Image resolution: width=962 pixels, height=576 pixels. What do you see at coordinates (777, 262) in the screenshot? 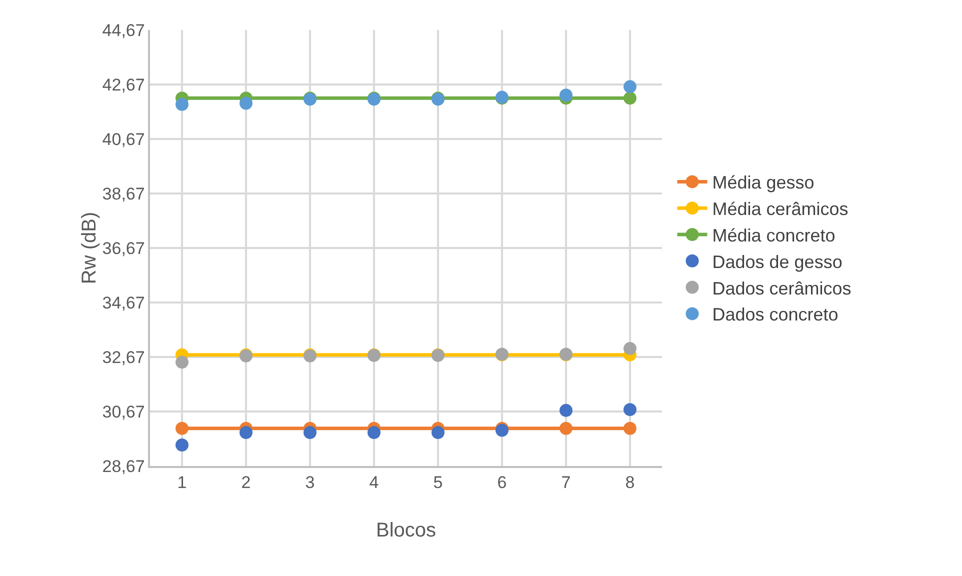
I see `legend-label: Dados de gesso` at bounding box center [777, 262].